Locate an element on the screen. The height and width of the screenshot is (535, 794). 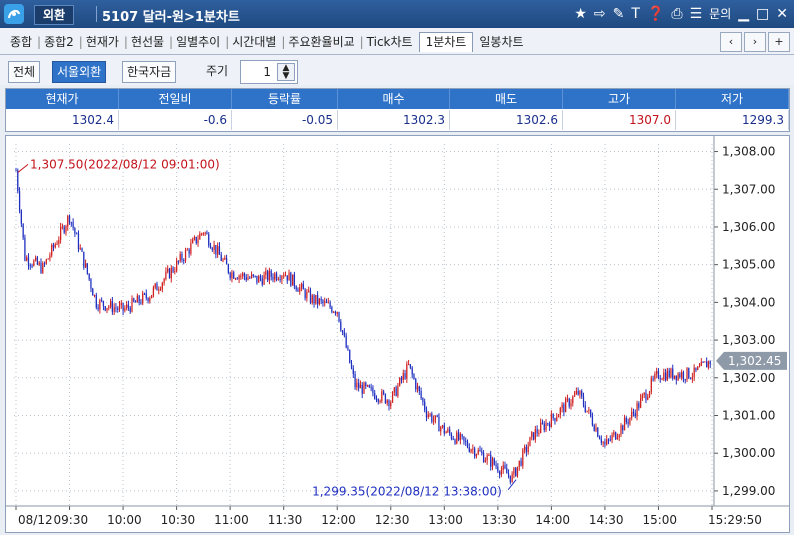
tab-prev-icon: ‹ is located at coordinates (731, 42).